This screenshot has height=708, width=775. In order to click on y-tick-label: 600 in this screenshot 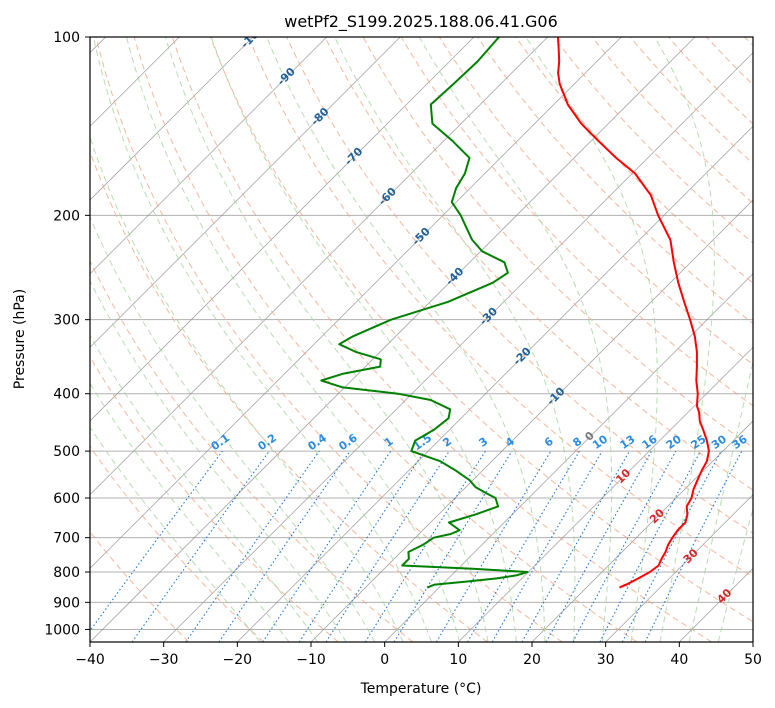, I will do `click(66, 499)`.